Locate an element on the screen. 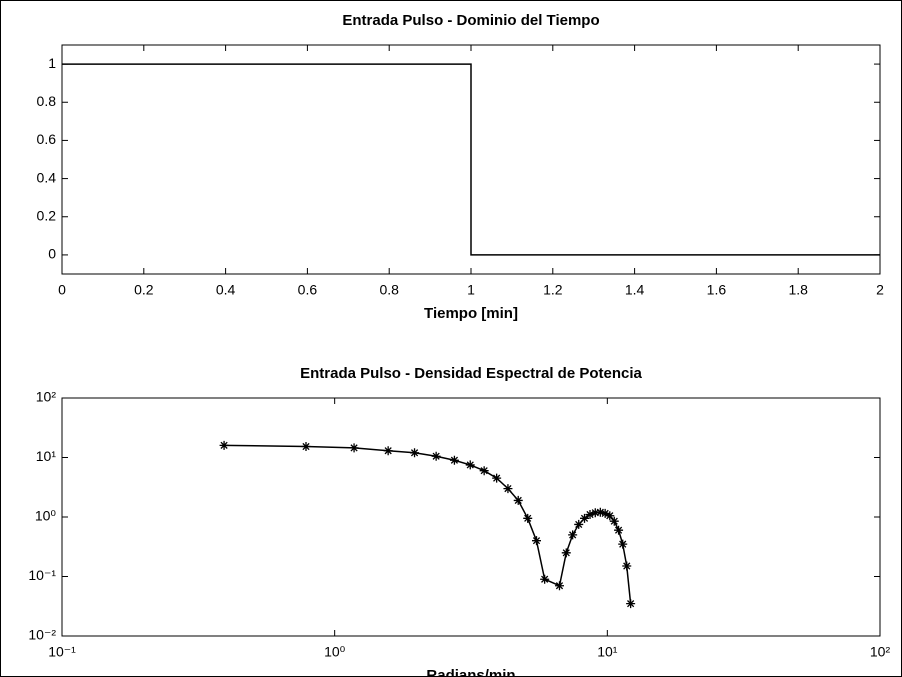 This screenshot has height=677, width=902. x-tick-label: 0 is located at coordinates (62, 290).